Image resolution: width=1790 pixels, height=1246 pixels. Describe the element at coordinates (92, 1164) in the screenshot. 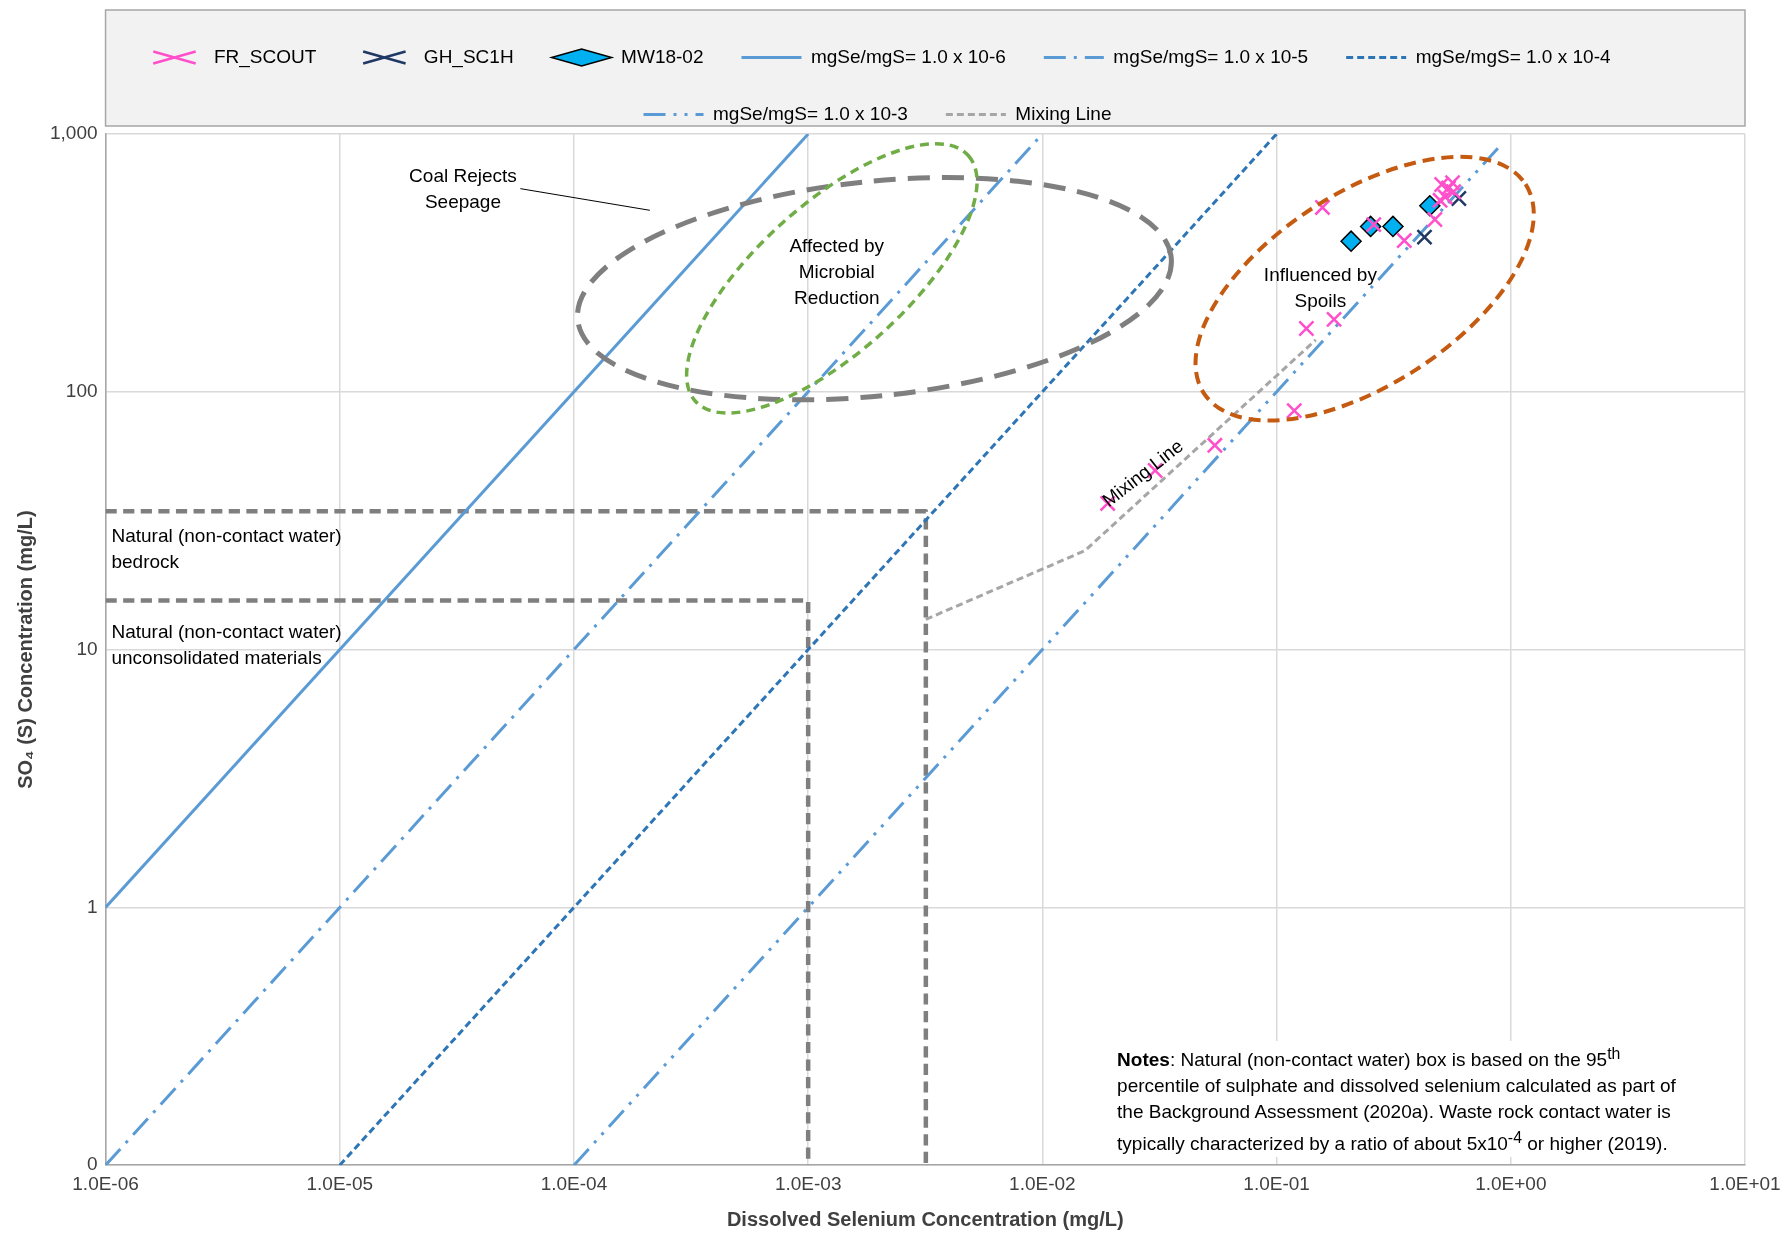

I see `y-tick-label: 0` at that location.